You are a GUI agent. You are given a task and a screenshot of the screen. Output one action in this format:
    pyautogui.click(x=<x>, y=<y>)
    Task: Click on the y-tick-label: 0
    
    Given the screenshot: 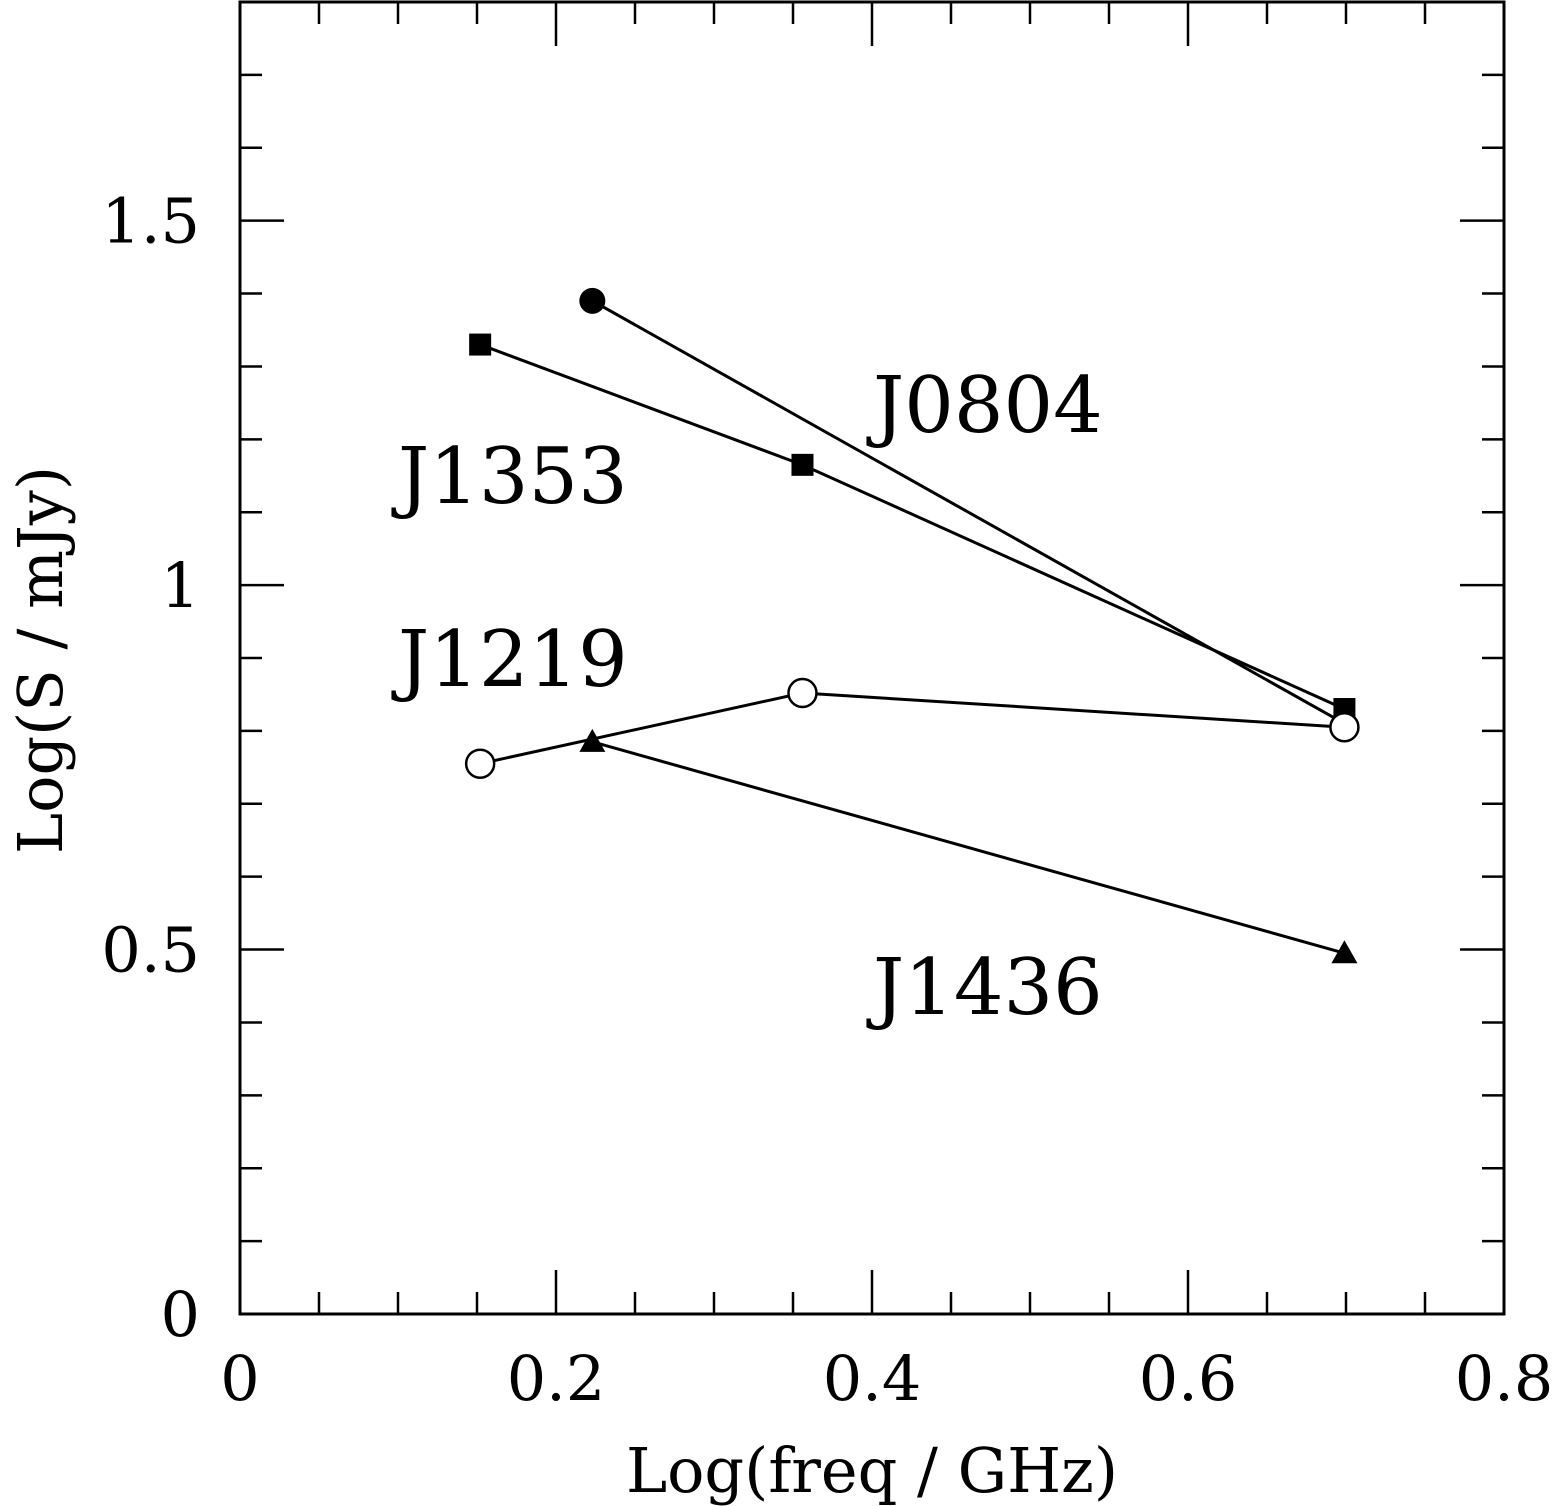 What is the action you would take?
    pyautogui.click(x=180, y=1314)
    